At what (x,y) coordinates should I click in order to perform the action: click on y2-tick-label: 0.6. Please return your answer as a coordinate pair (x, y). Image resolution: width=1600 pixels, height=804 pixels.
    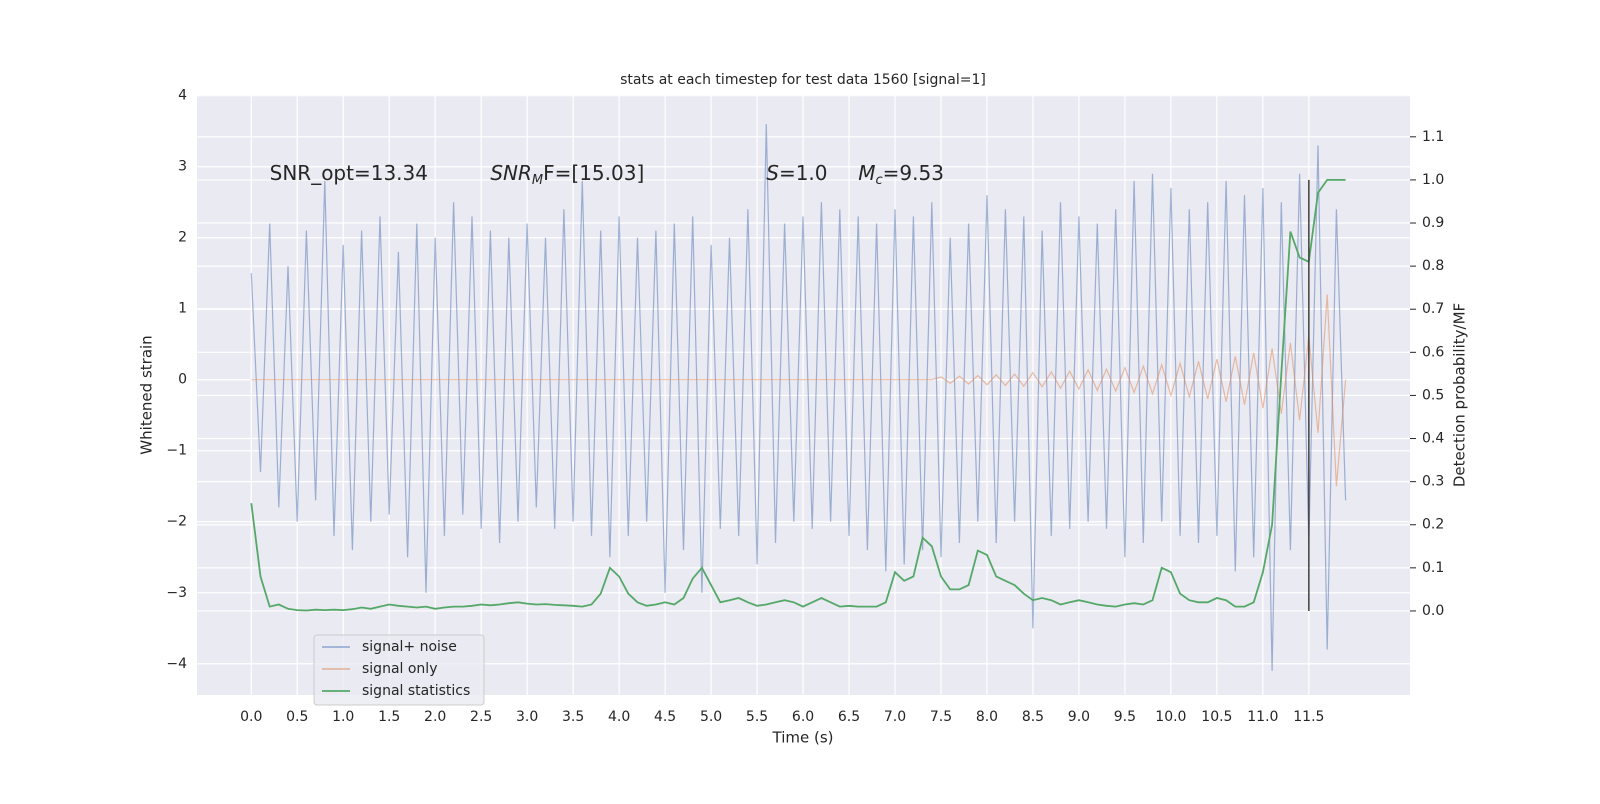
    Looking at the image, I should click on (1433, 352).